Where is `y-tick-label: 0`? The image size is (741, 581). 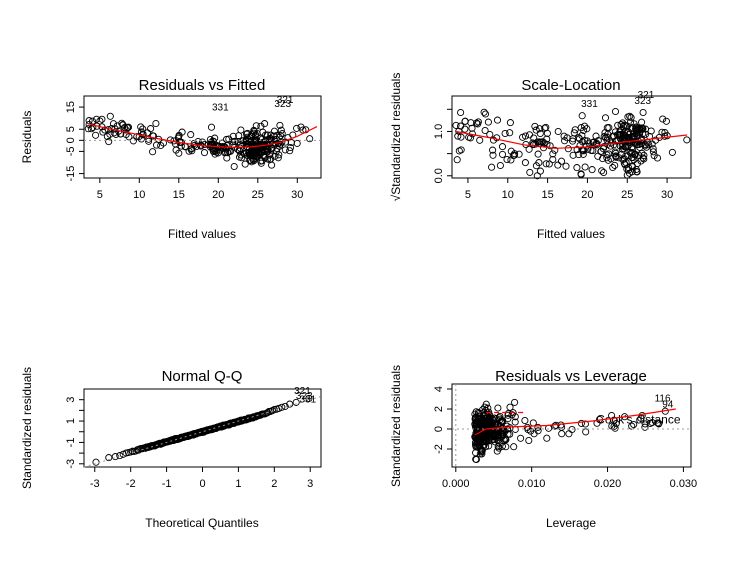 y-tick-label: 0 is located at coordinates (439, 429).